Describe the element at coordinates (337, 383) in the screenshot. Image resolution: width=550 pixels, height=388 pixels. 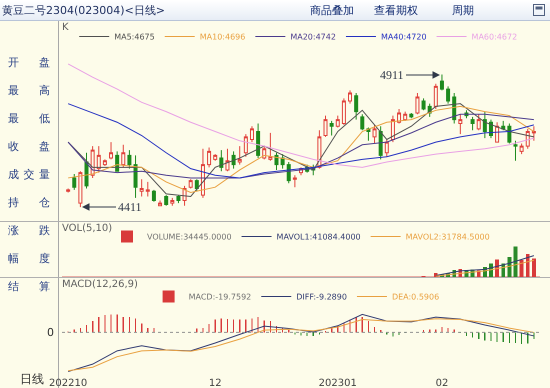
I see `x-tick-label: 202301` at that location.